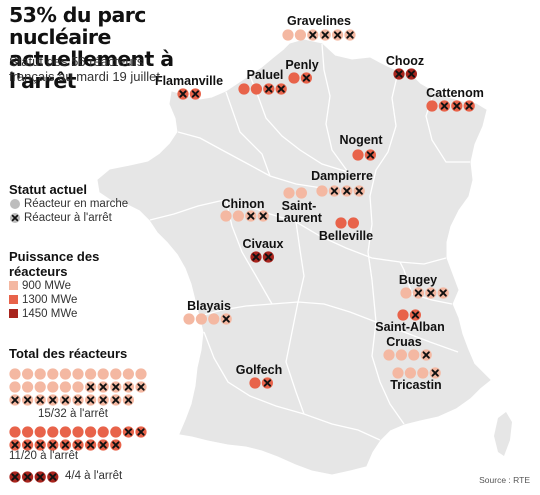 The height and width of the screenshot is (495, 540). I want to click on plant-label: Blayais, so click(209, 306).